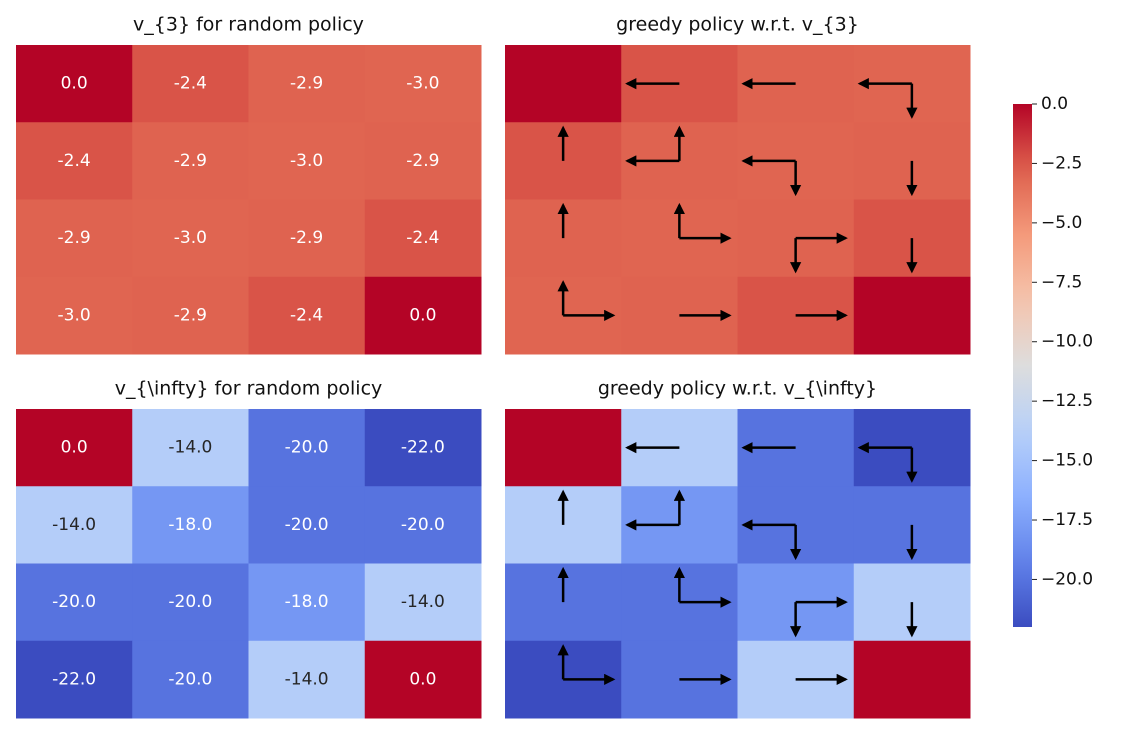 Image resolution: width=1128 pixels, height=734 pixels. Describe the element at coordinates (1022, 365) in the screenshot. I see `colorbar` at that location.